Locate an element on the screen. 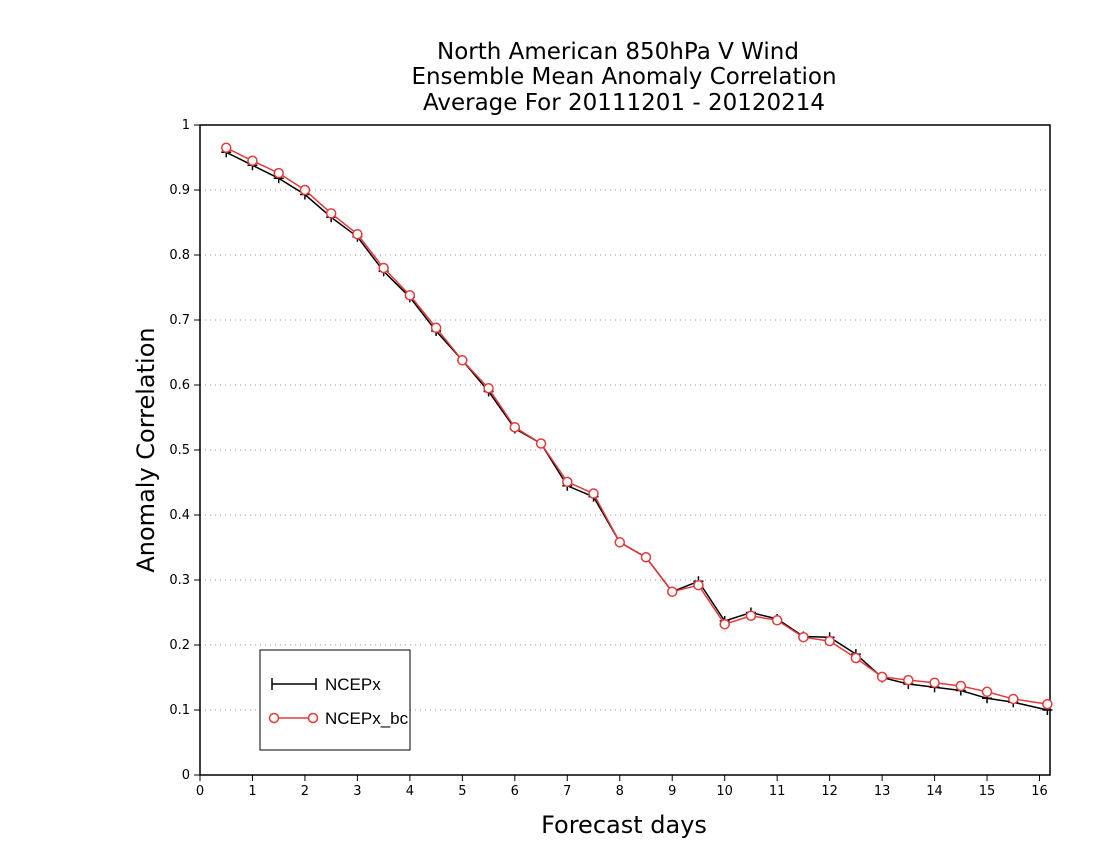  y-axis-ticks: 0 0.1 0.2 0.3 0.4 0.5 0.6 0.7 0.8 0.9 1 is located at coordinates (184, 450).